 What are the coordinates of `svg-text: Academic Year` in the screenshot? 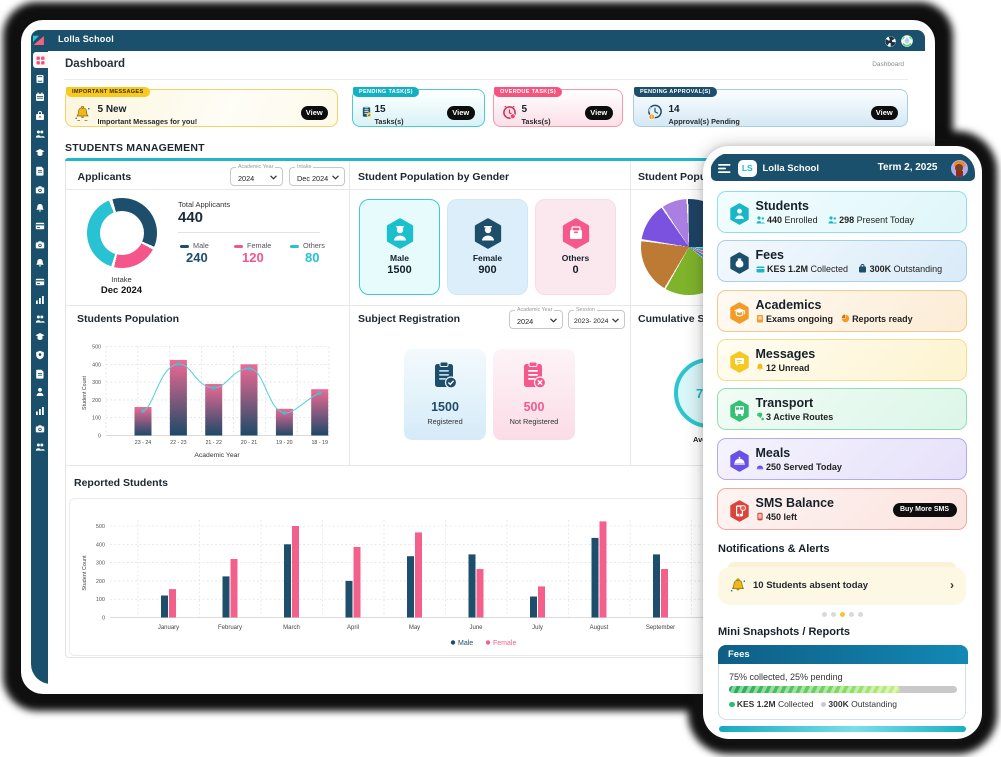 It's located at (217, 455).